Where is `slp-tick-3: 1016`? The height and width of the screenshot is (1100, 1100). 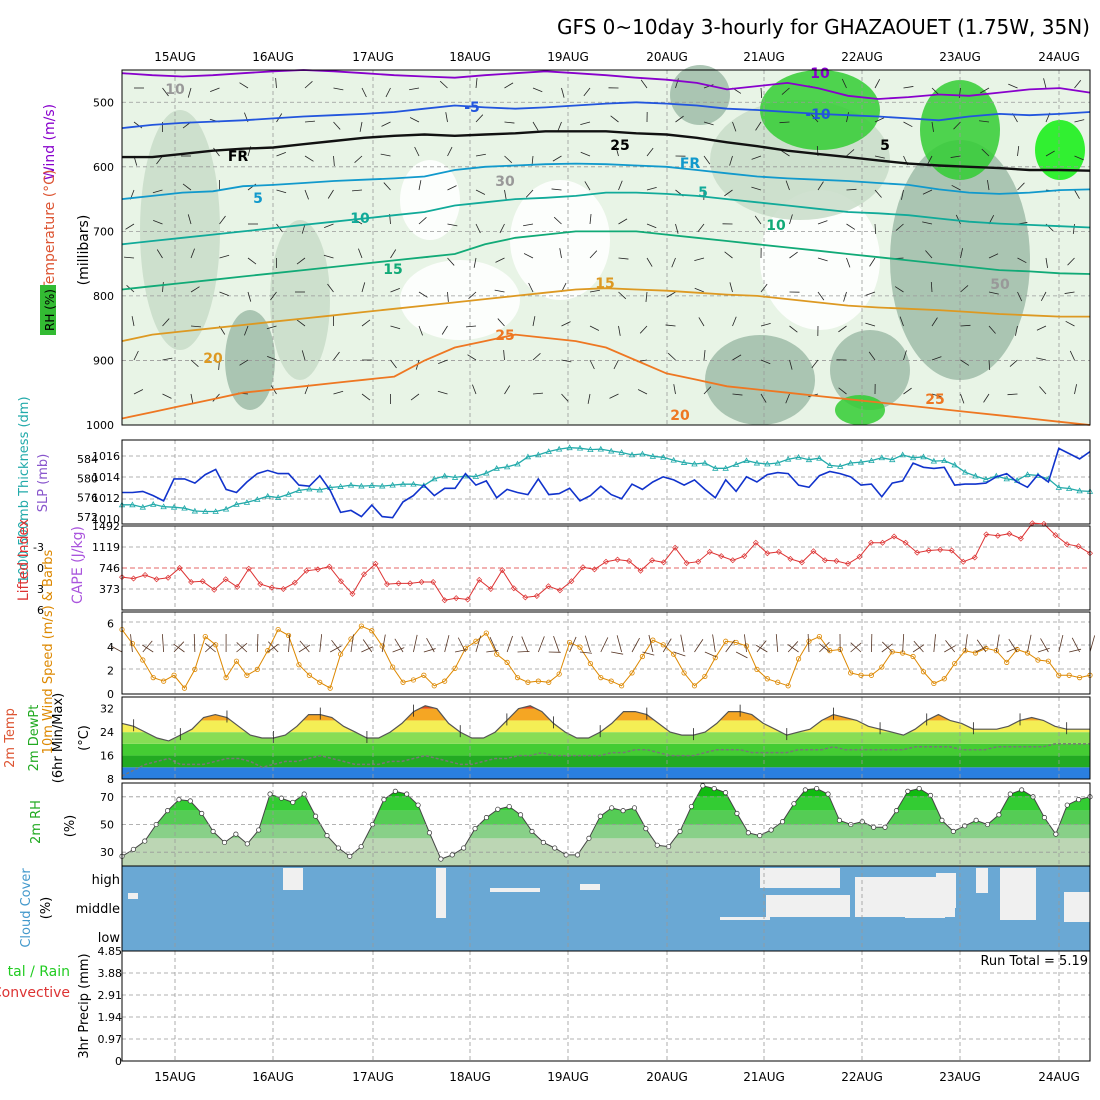
slp-tick-3: 1016 is located at coordinates (106, 456).